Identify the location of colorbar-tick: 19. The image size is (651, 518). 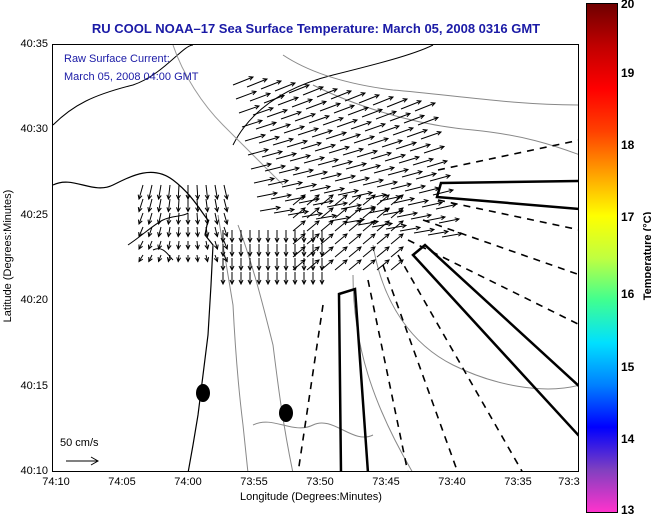
(628, 73).